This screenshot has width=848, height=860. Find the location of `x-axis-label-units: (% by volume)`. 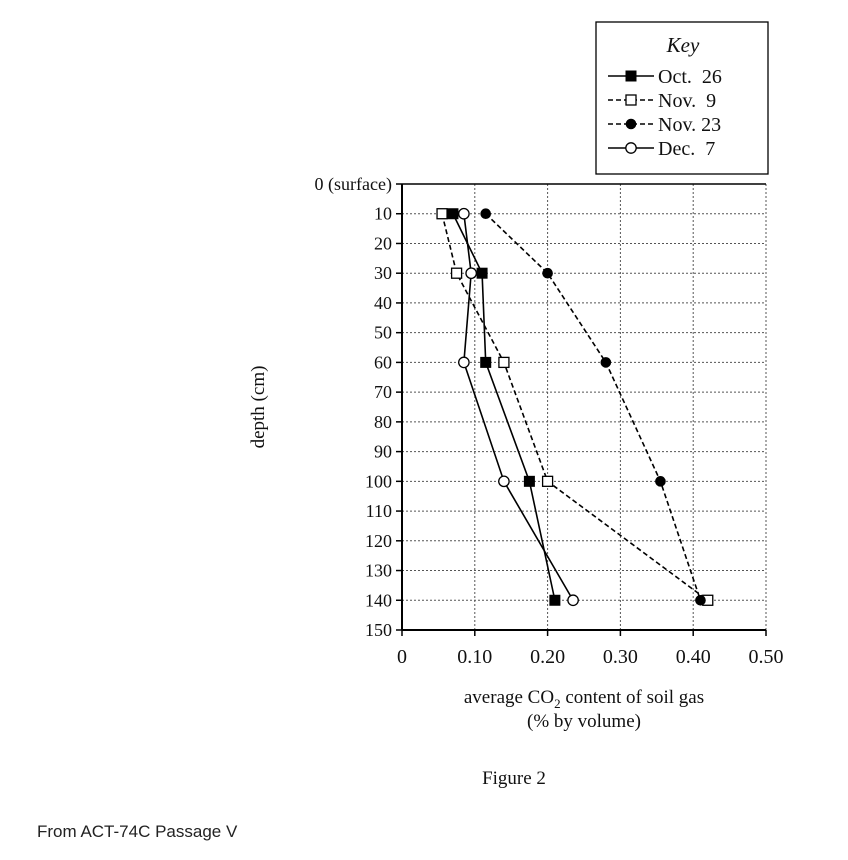

x-axis-label-units: (% by volume) is located at coordinates (584, 721).